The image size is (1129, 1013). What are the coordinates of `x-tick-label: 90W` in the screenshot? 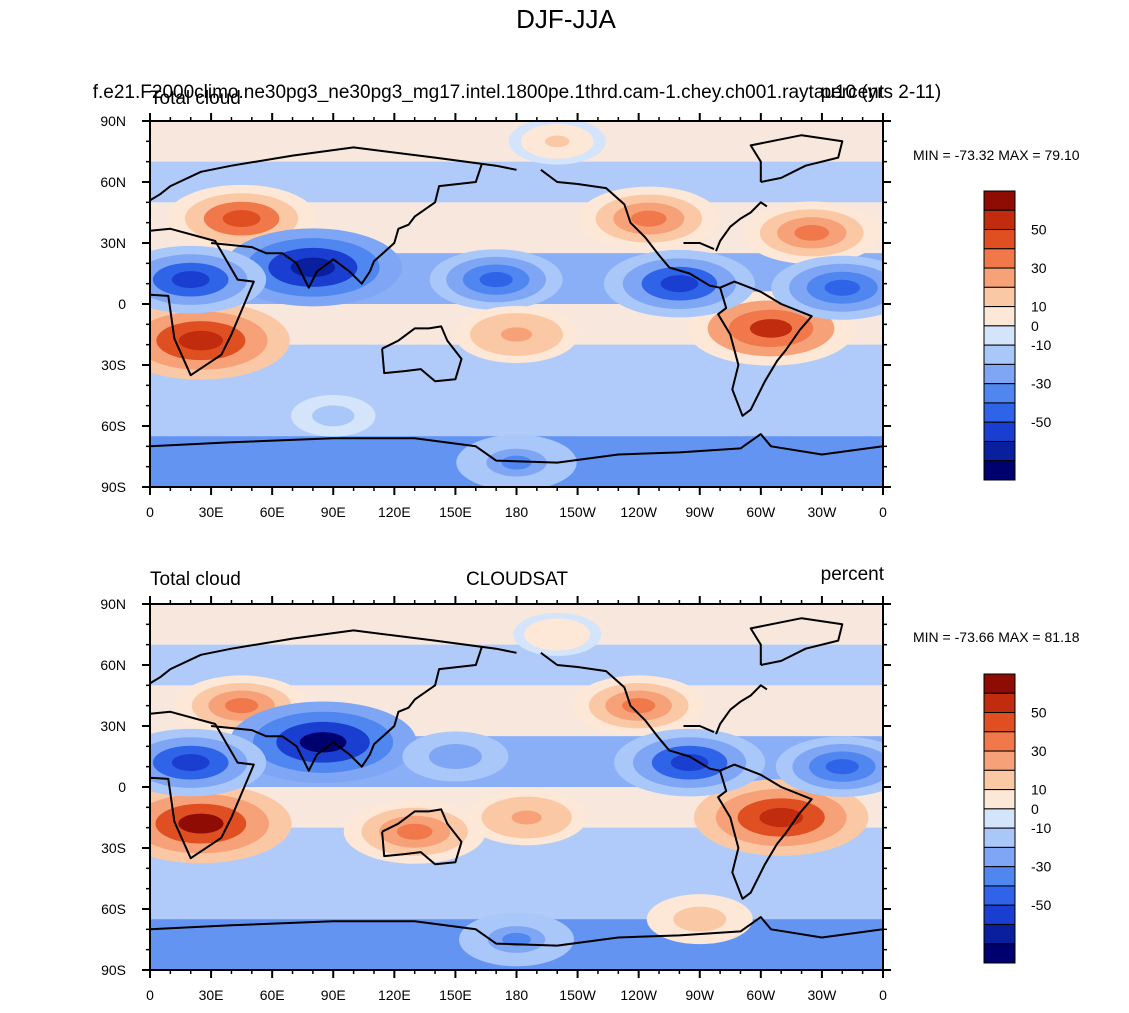 It's located at (700, 512).